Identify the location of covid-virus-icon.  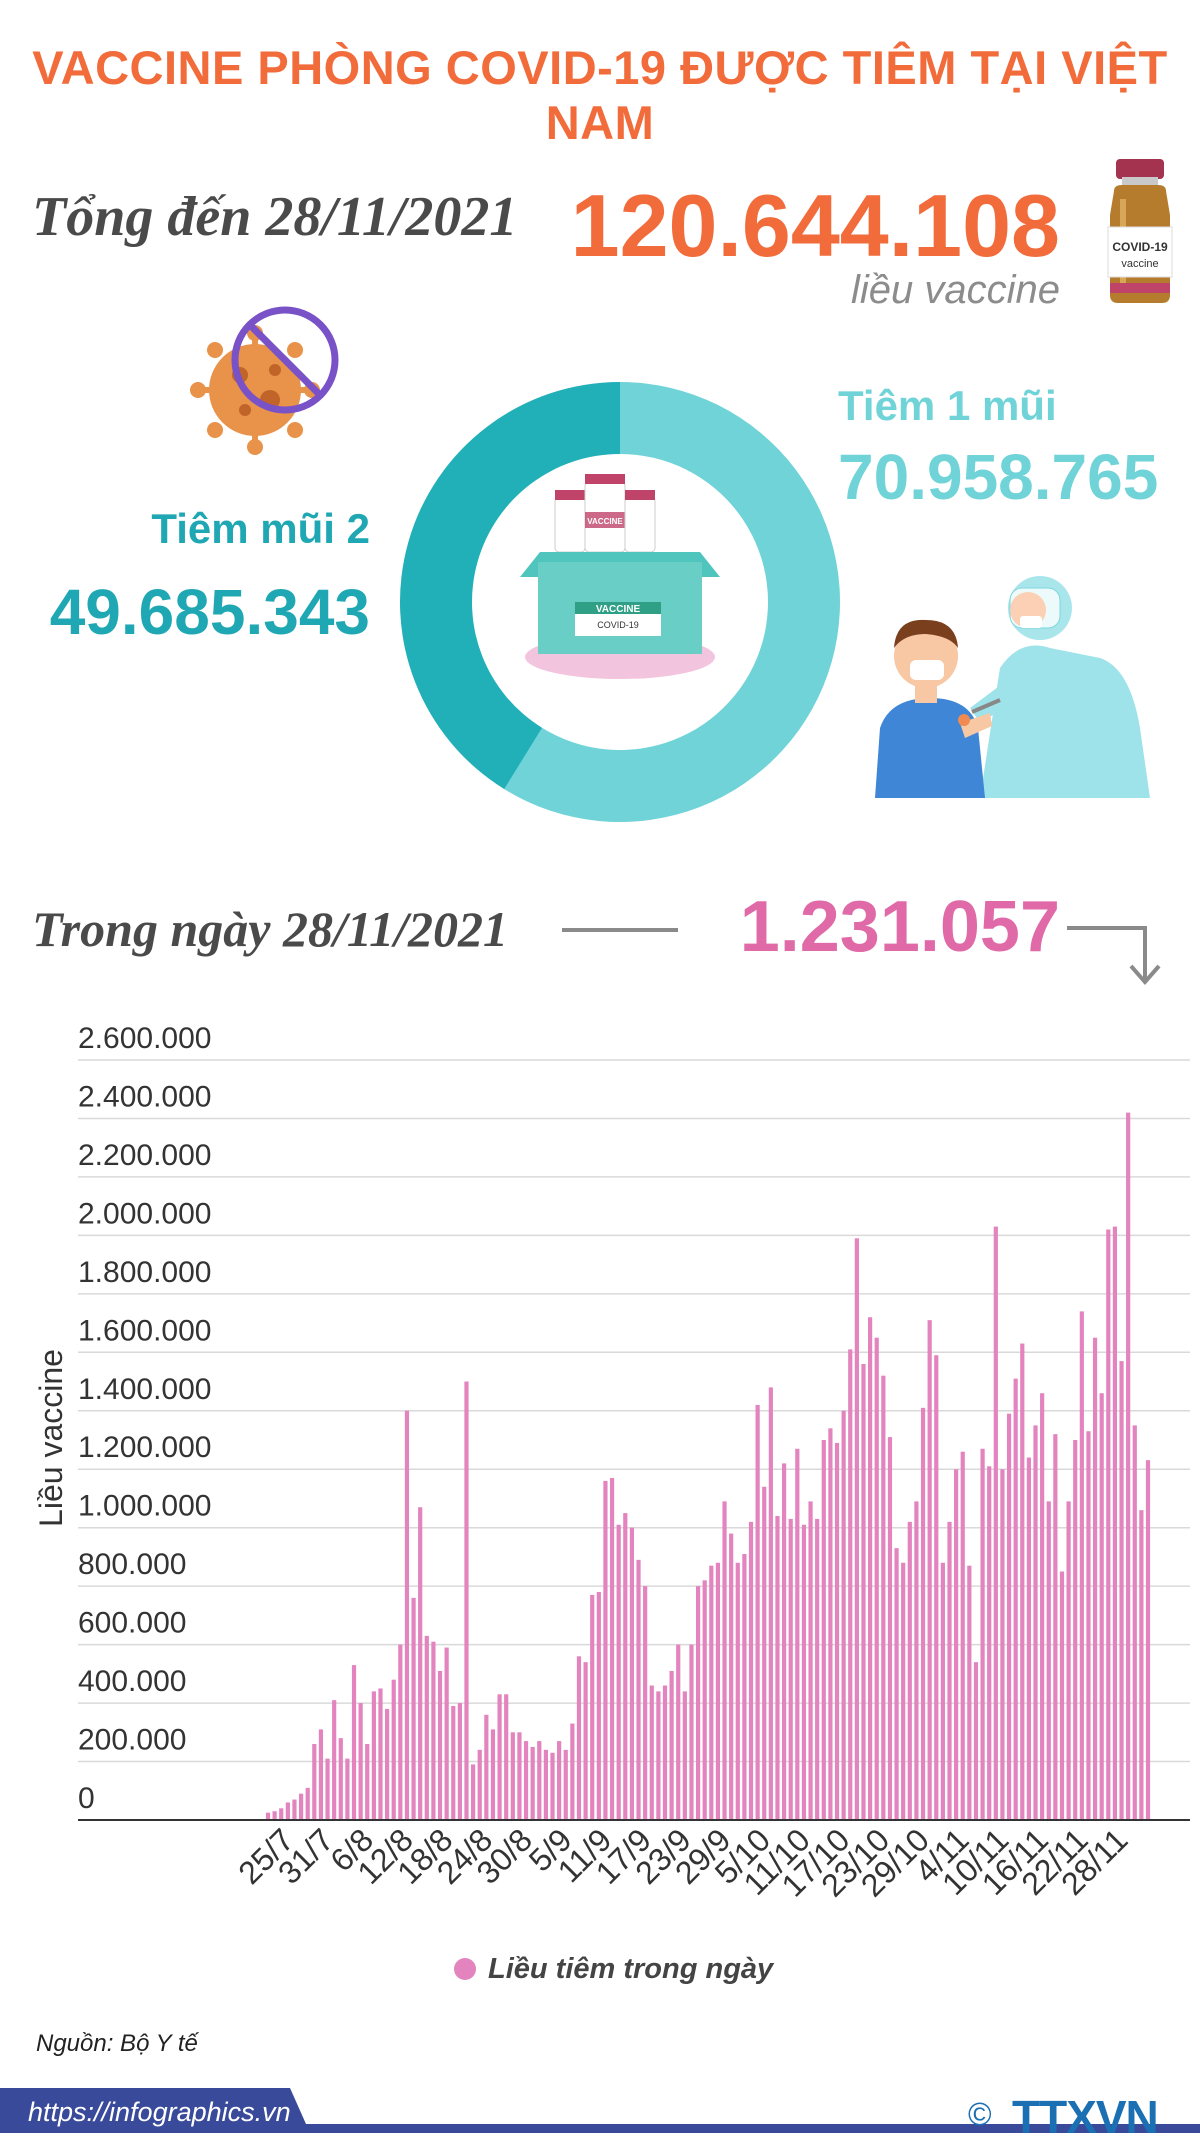
(264, 380).